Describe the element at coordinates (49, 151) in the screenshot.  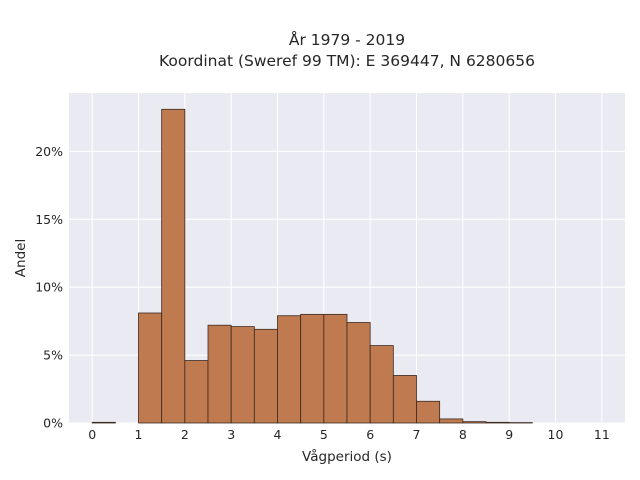
I see `y-tick-label: 20%` at that location.